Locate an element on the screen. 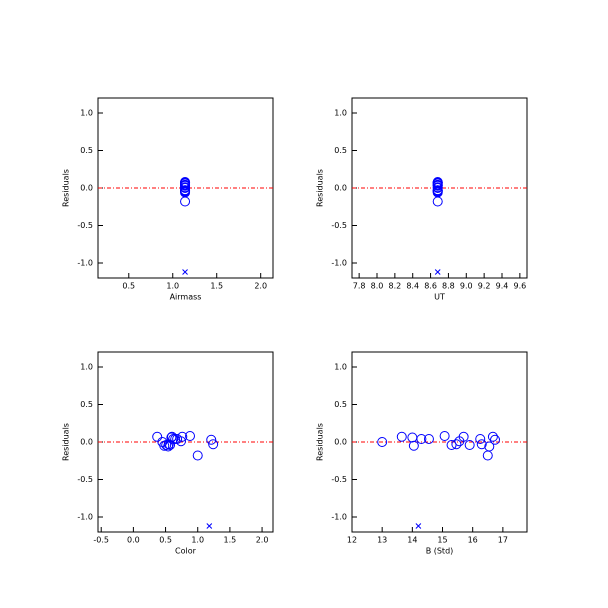 This screenshot has width=608, height=608. x-tick-label: 17 is located at coordinates (503, 540).